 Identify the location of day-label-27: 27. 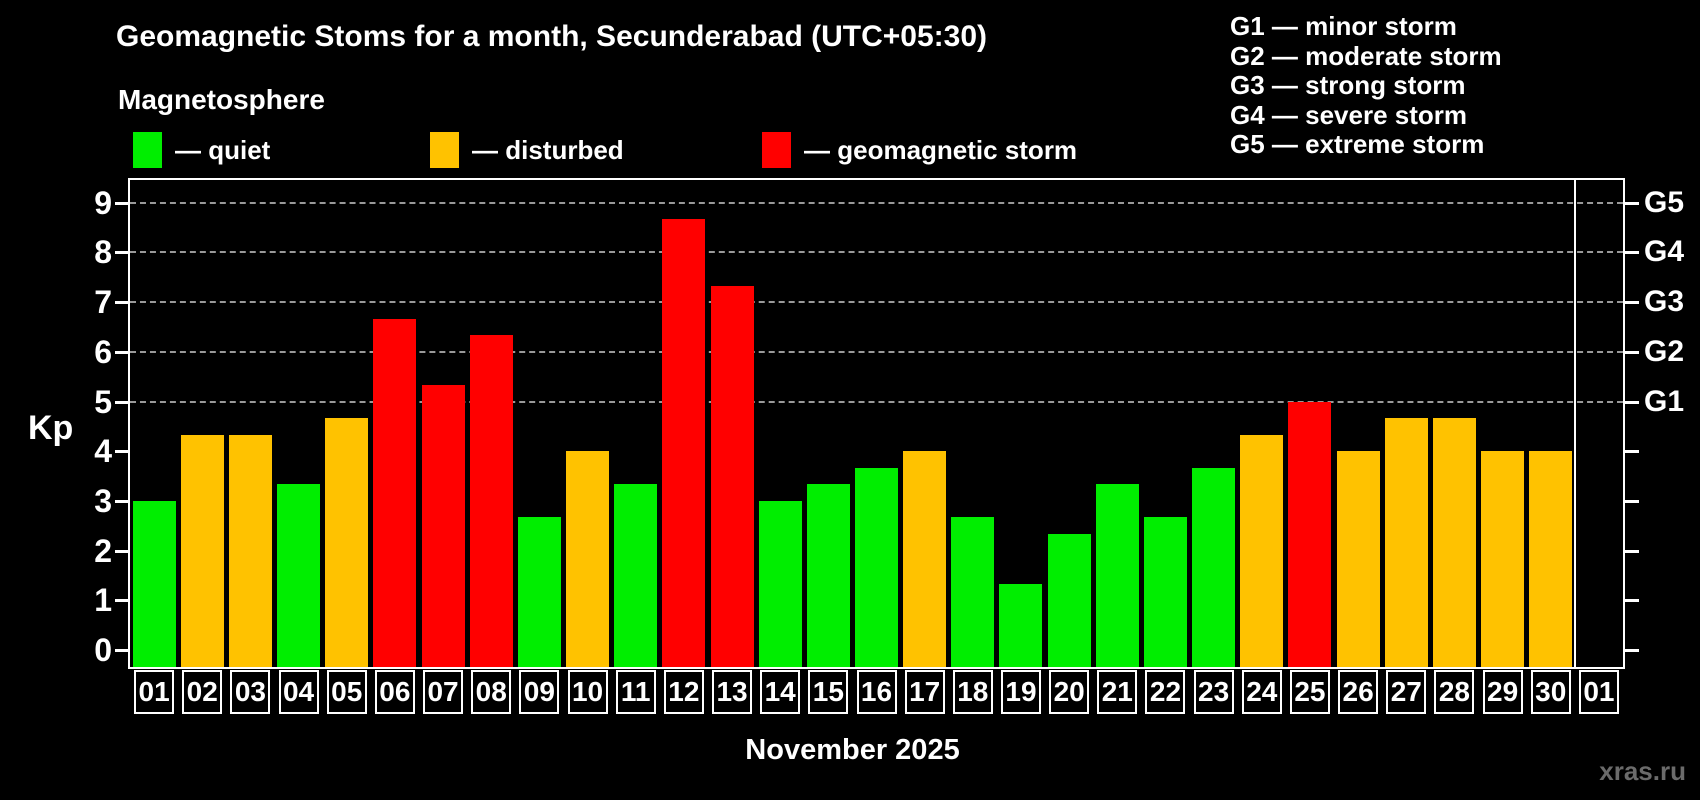
(1406, 692).